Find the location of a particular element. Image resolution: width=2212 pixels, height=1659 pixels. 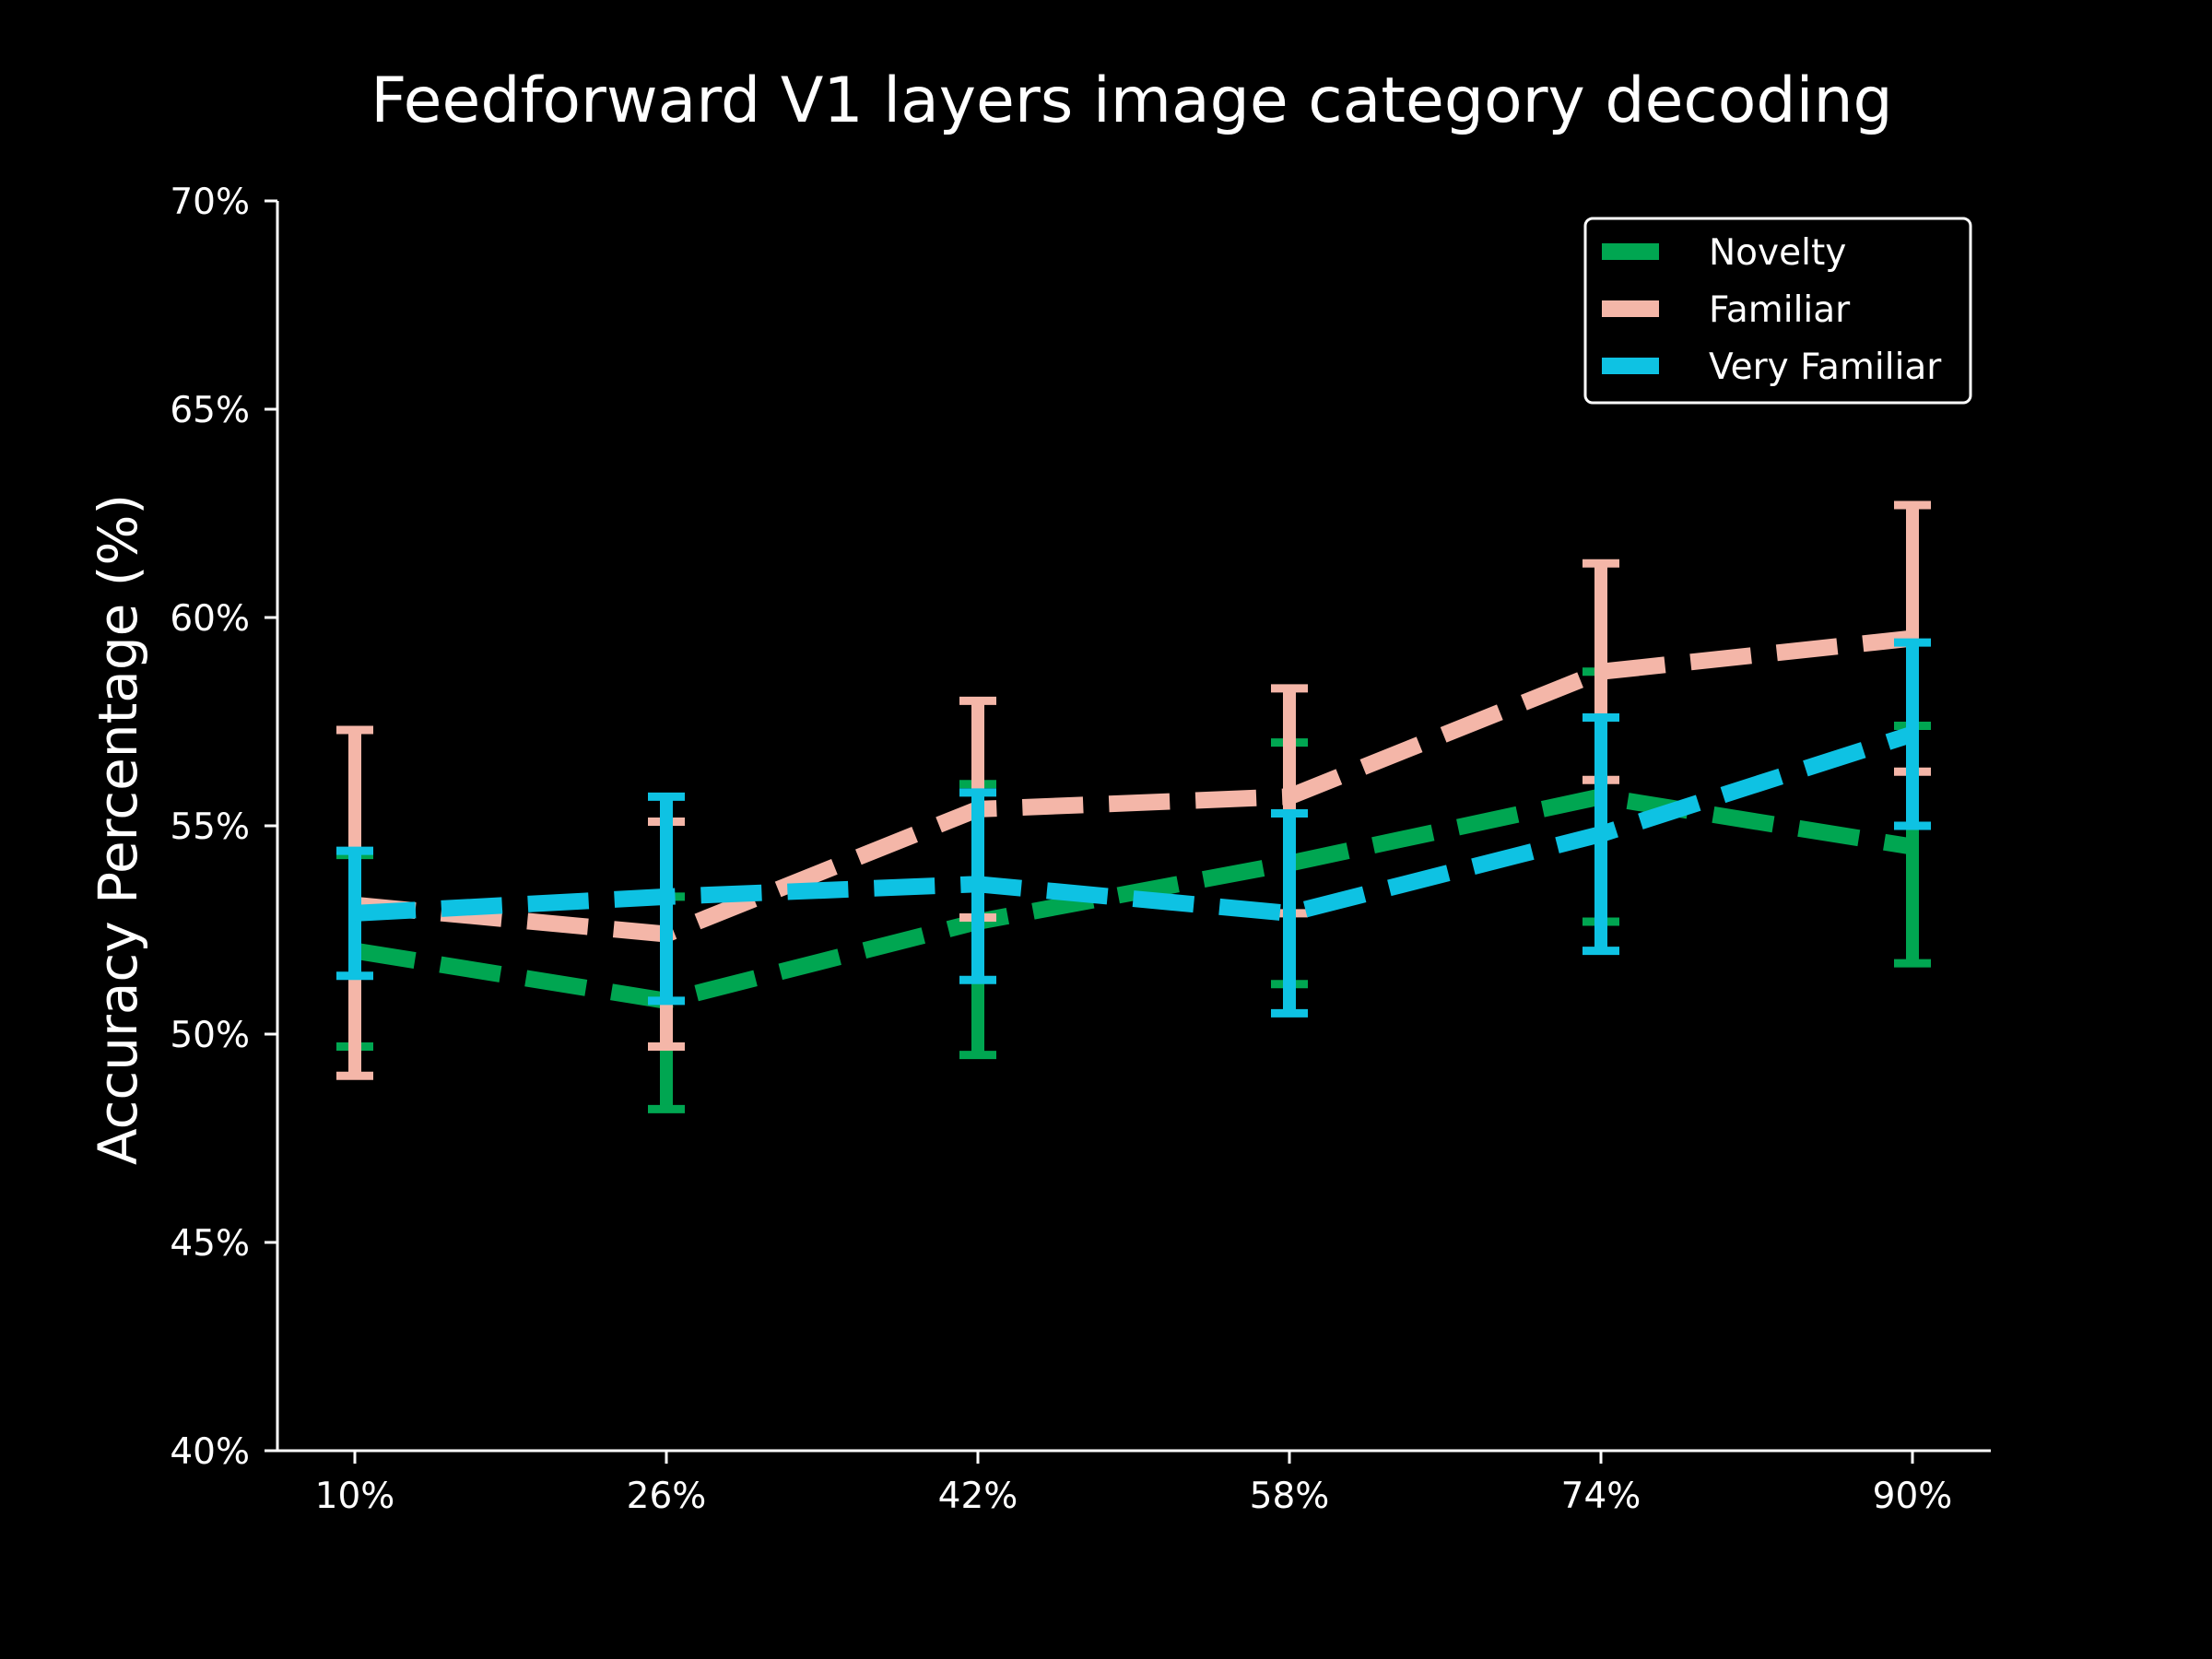

y-tick-label: 70% is located at coordinates (210, 202).